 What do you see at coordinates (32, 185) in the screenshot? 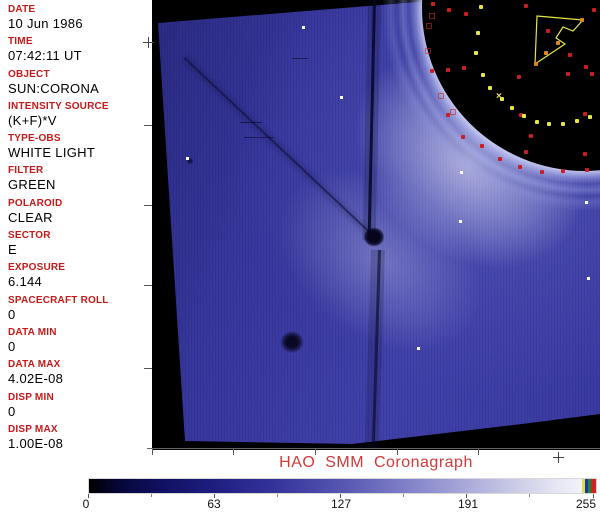
I see `field-value: GREEN` at bounding box center [32, 185].